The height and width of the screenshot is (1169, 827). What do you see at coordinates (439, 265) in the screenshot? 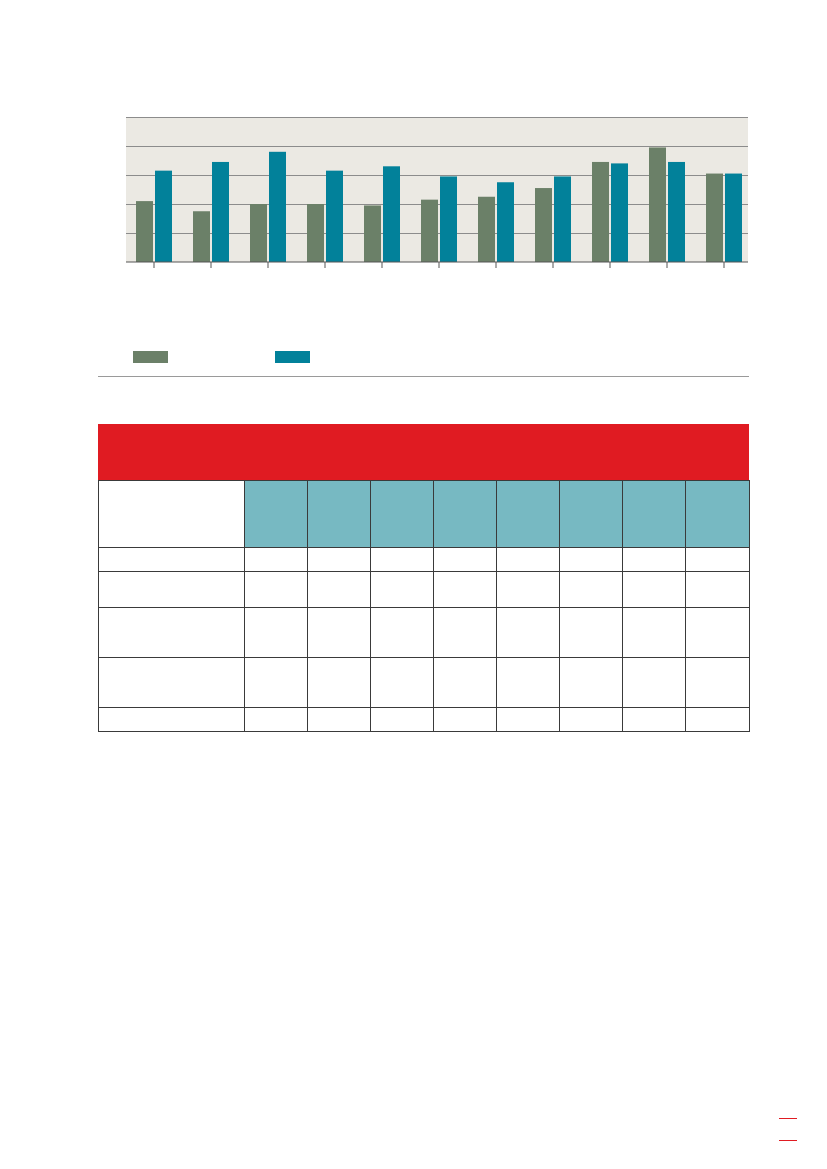
I see `chart-x-ticks` at bounding box center [439, 265].